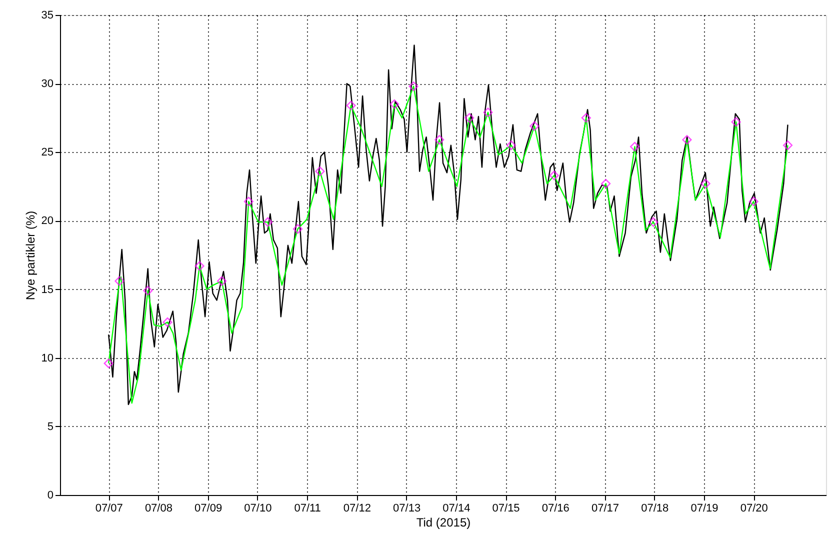  Describe the element at coordinates (357, 508) in the screenshot. I see `x-tick-label: 07/12` at that location.